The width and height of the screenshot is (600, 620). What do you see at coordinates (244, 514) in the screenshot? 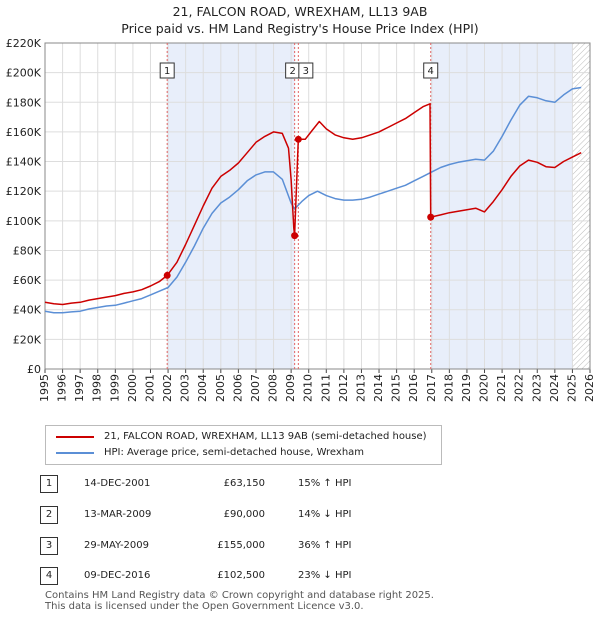
I see `transaction-price: £90,000` at bounding box center [244, 514].